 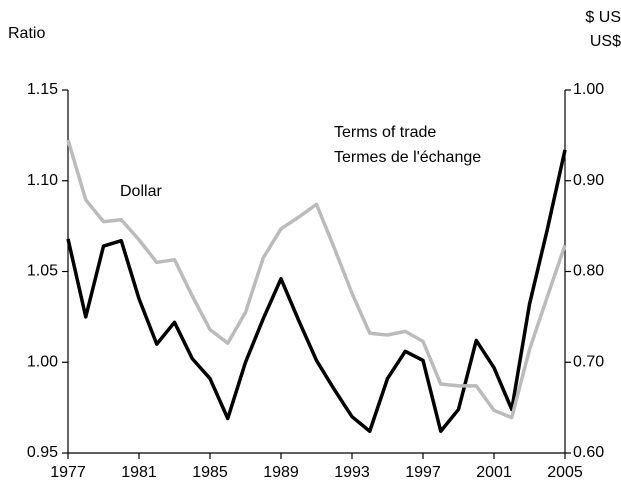 What do you see at coordinates (42, 452) in the screenshot?
I see `y-tick-label: 0.95` at bounding box center [42, 452].